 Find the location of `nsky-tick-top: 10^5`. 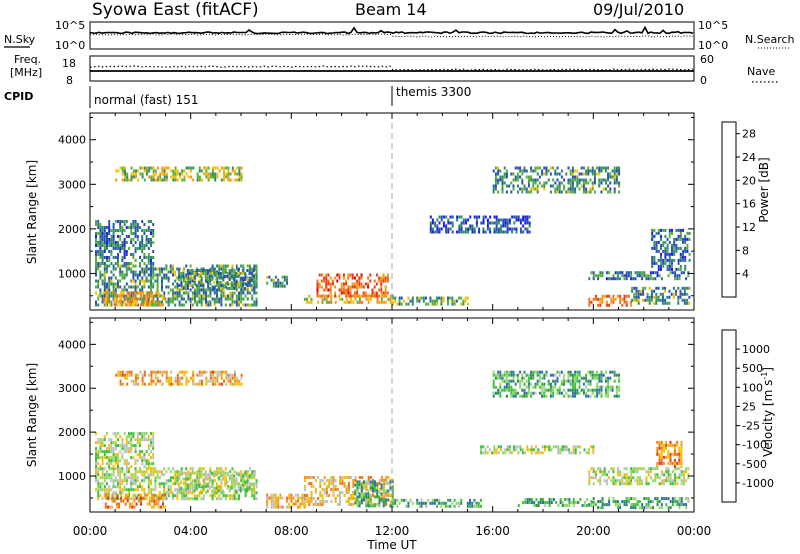

nsky-tick-top: 10^5 is located at coordinates (70, 25).